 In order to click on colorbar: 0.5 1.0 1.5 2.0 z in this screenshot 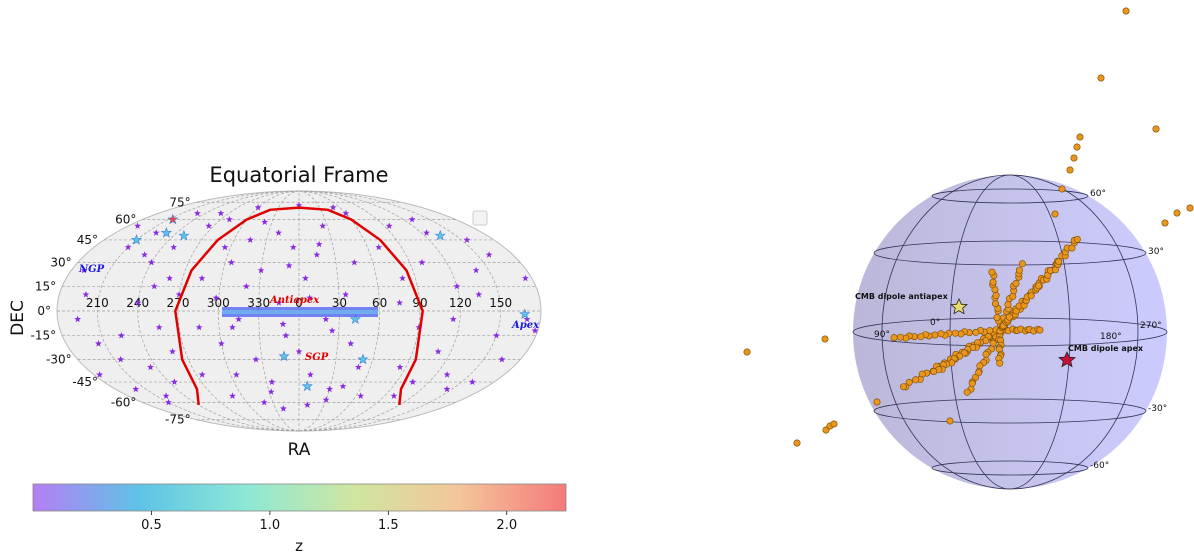, I will do `click(299, 519)`.